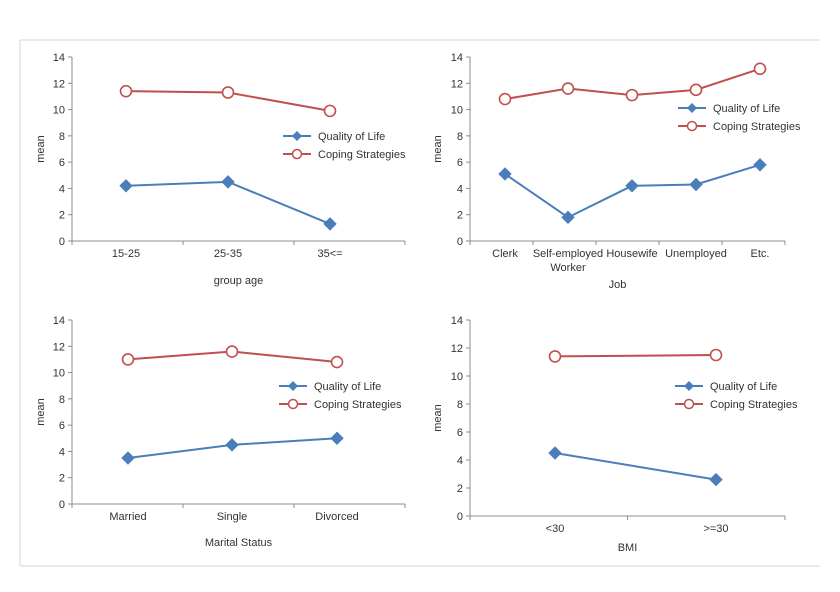  What do you see at coordinates (126, 254) in the screenshot?
I see `x-tick-label: 15-25` at bounding box center [126, 254].